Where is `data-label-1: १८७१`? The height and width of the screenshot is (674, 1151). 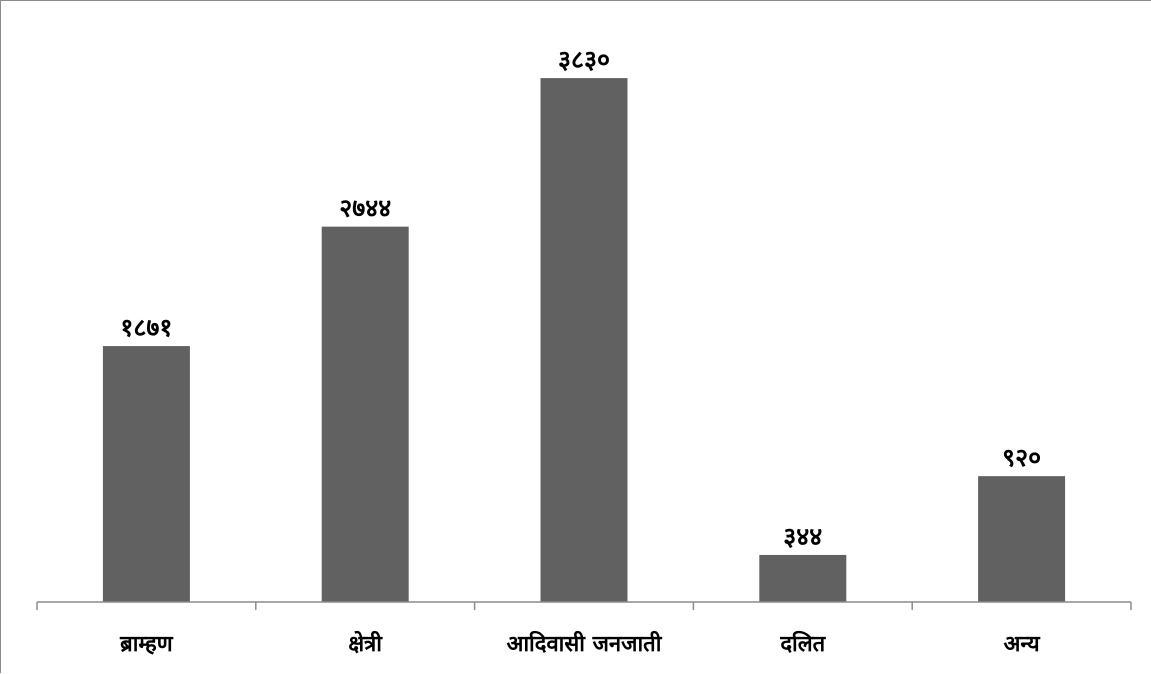
data-label-1: १८७१ is located at coordinates (146, 327).